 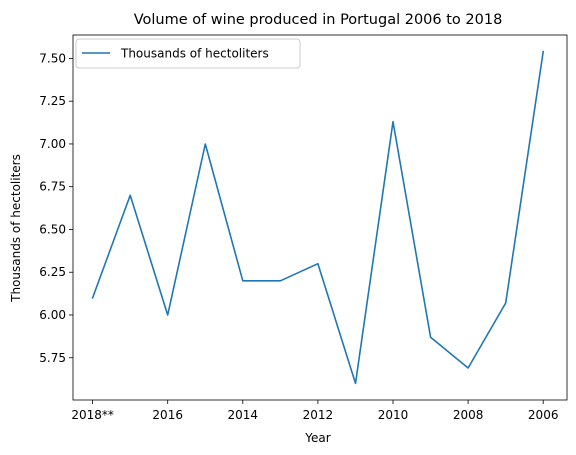 What do you see at coordinates (243, 415) in the screenshot?
I see `x-tick-label: 2014` at bounding box center [243, 415].